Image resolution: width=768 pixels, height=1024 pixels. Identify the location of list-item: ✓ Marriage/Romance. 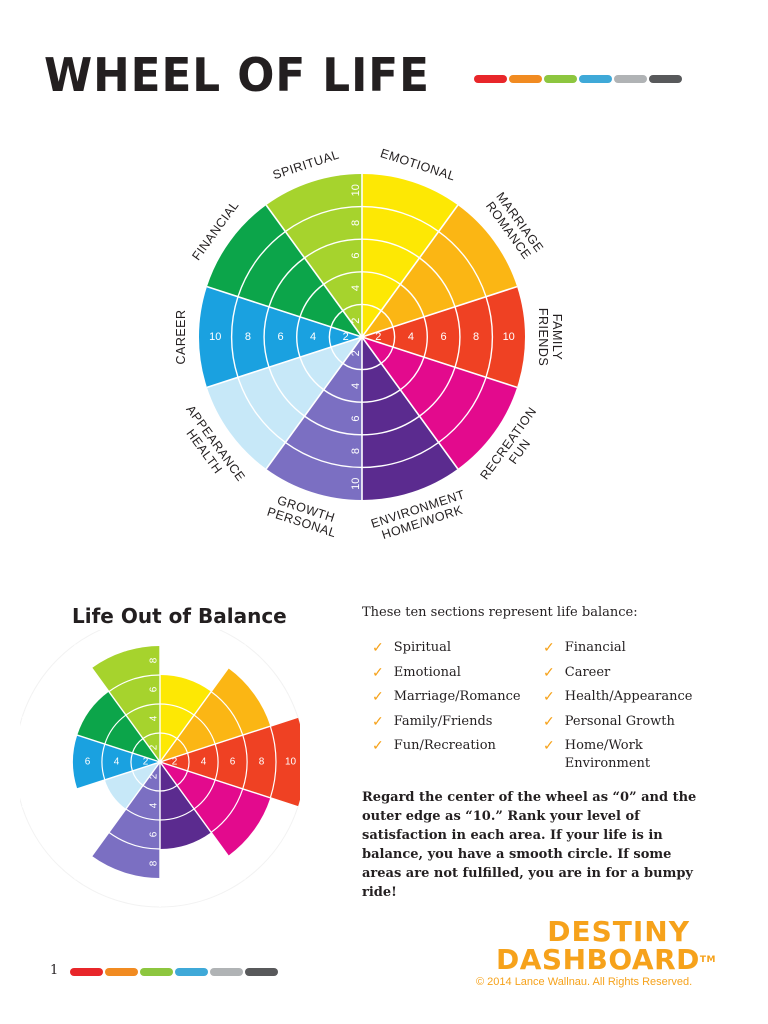
(457, 697).